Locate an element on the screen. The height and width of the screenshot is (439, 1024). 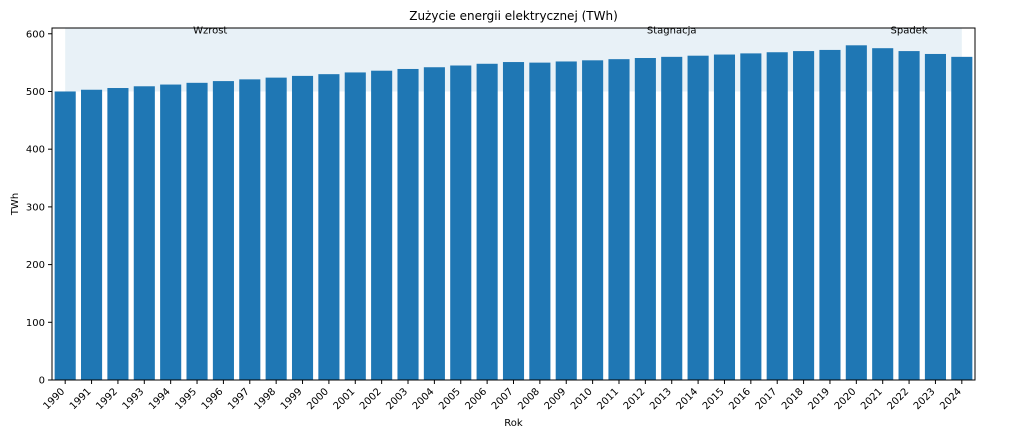
bar-2014 is located at coordinates (698, 217).